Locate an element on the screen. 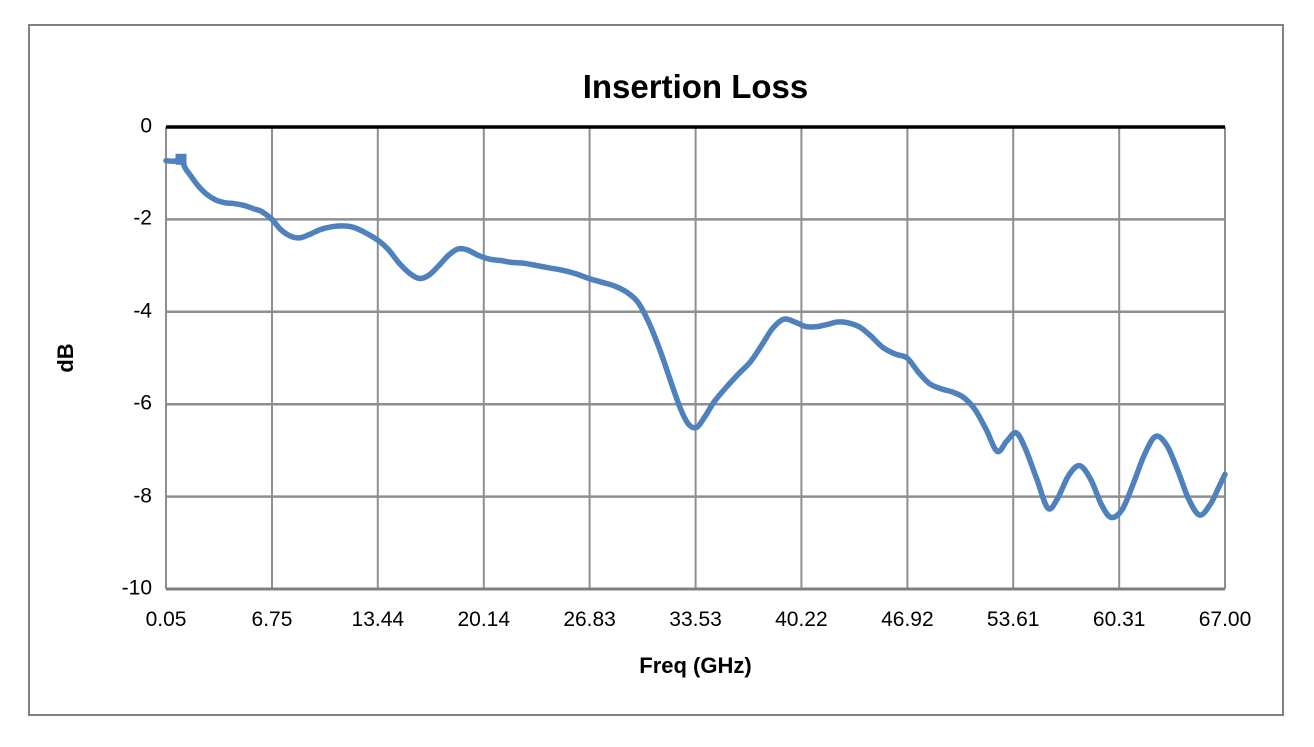 This screenshot has width=1314, height=747. x-axis-title: Freq (GHz) is located at coordinates (695, 665).